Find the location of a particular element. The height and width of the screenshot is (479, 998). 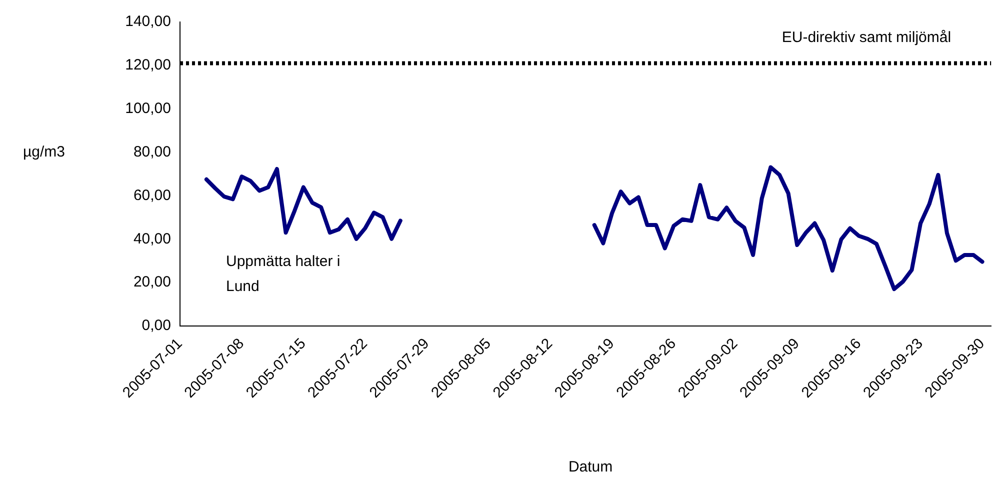

y-tick-label: 40,00 is located at coordinates (152, 239).